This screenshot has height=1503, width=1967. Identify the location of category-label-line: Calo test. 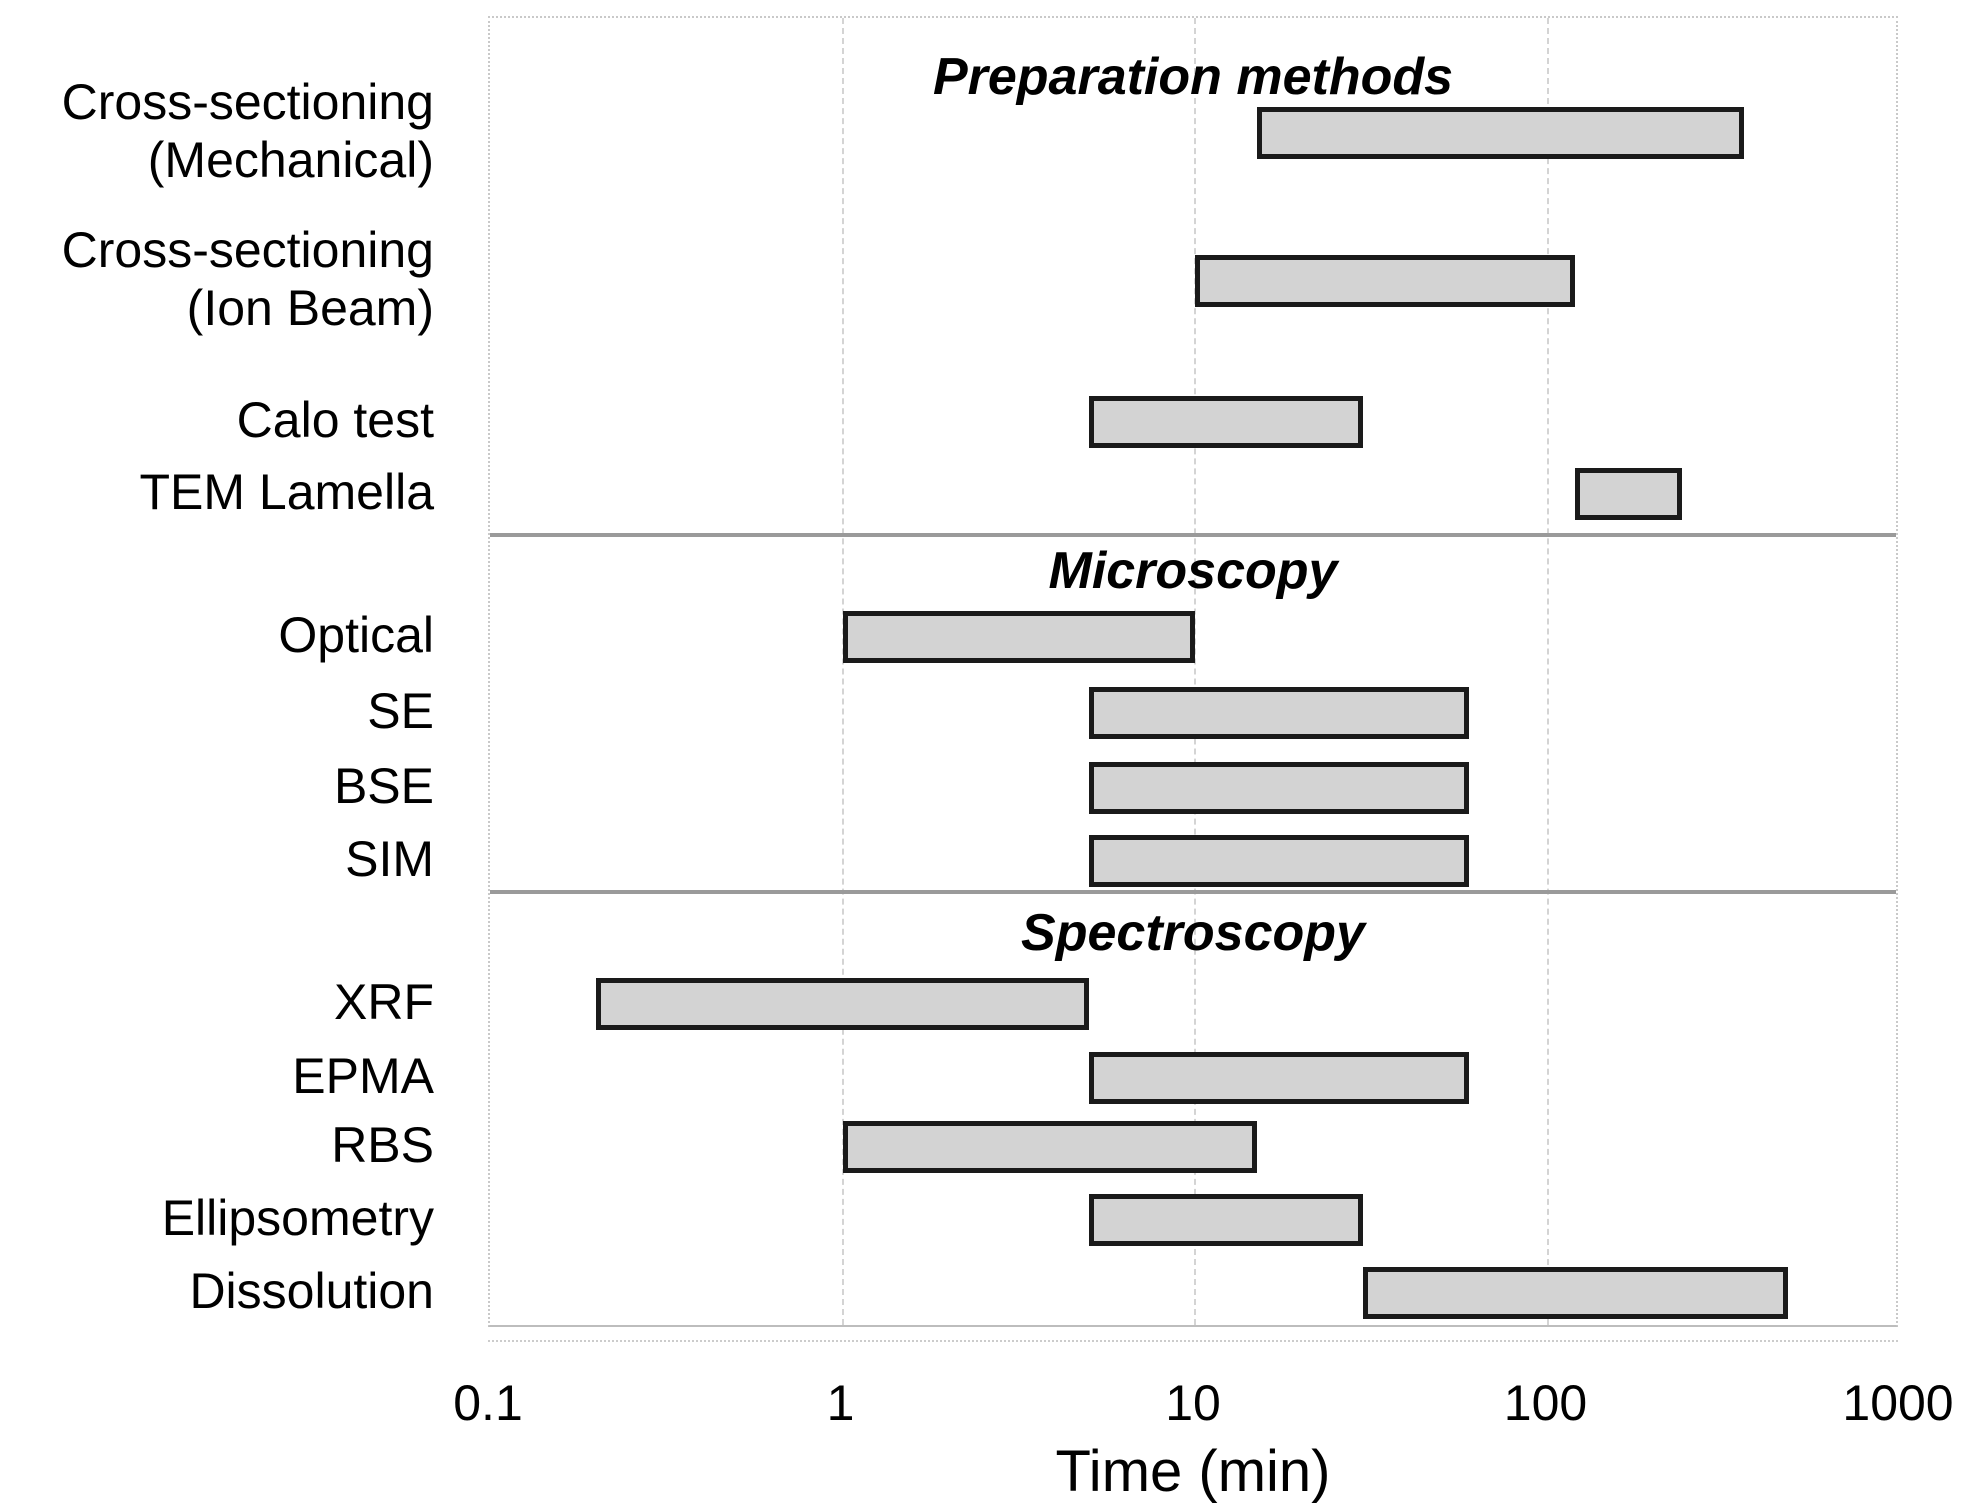
(335, 420).